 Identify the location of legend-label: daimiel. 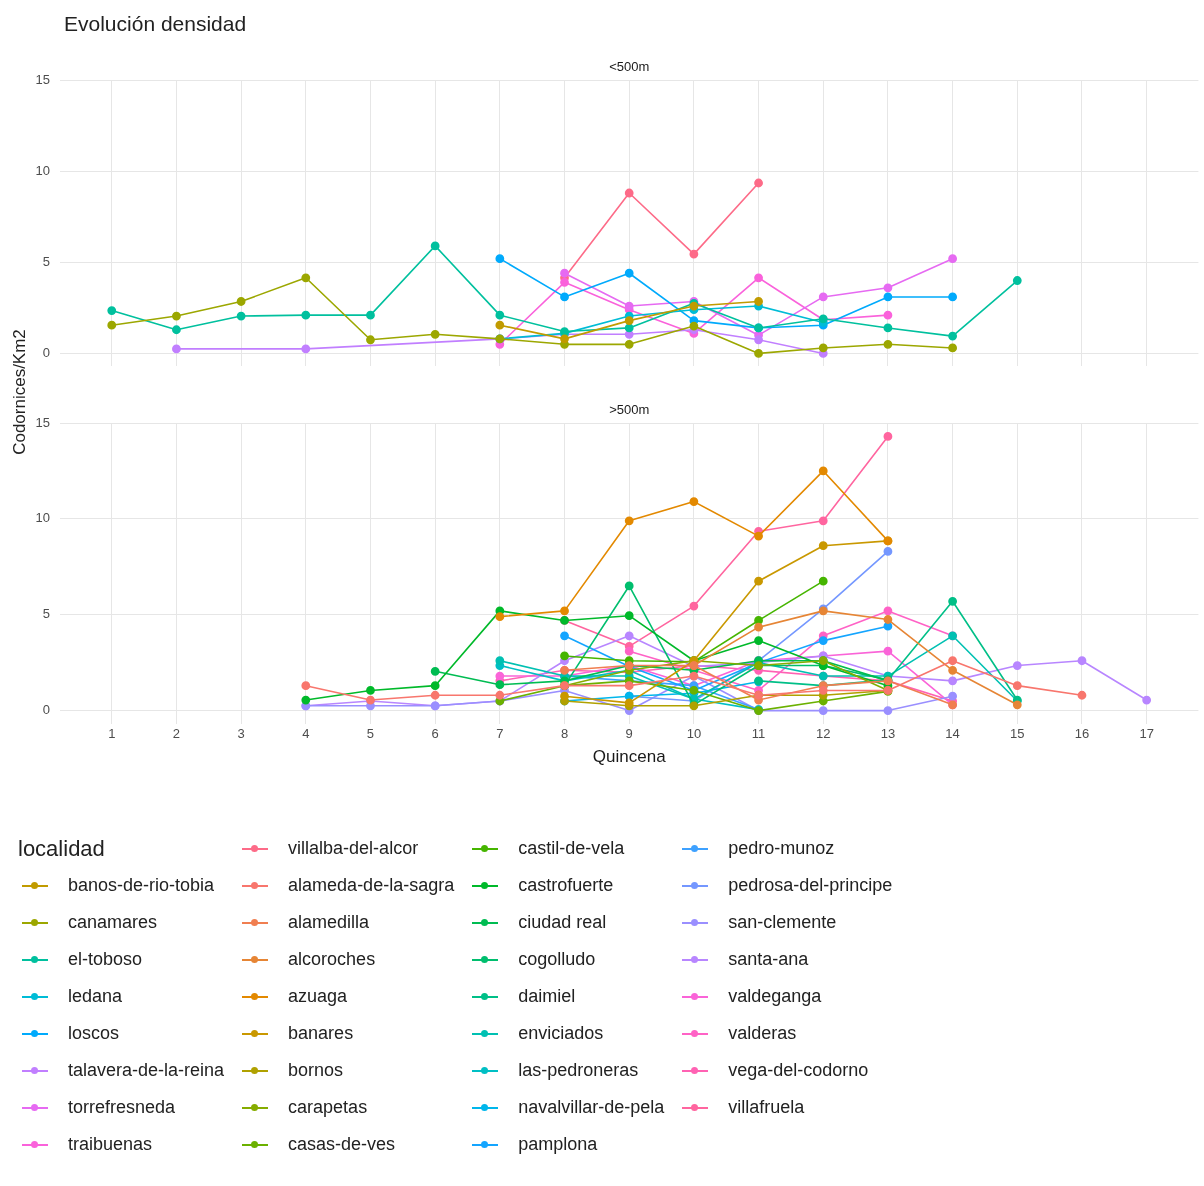
(547, 996).